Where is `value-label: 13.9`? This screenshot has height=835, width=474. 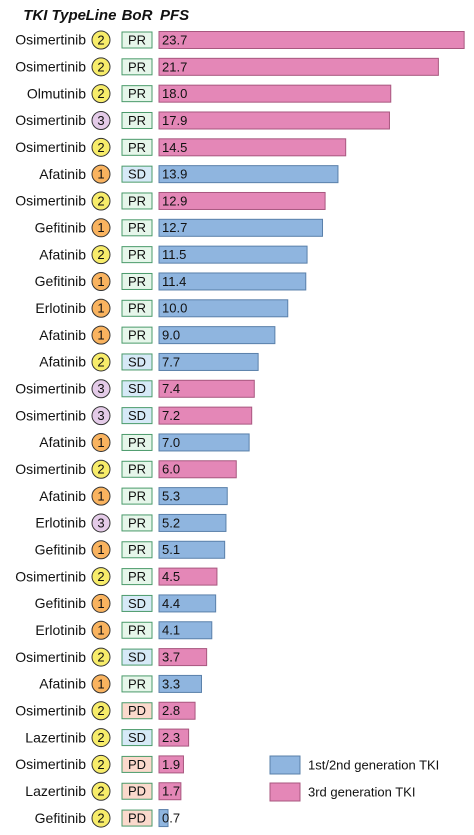 value-label: 13.9 is located at coordinates (174, 174).